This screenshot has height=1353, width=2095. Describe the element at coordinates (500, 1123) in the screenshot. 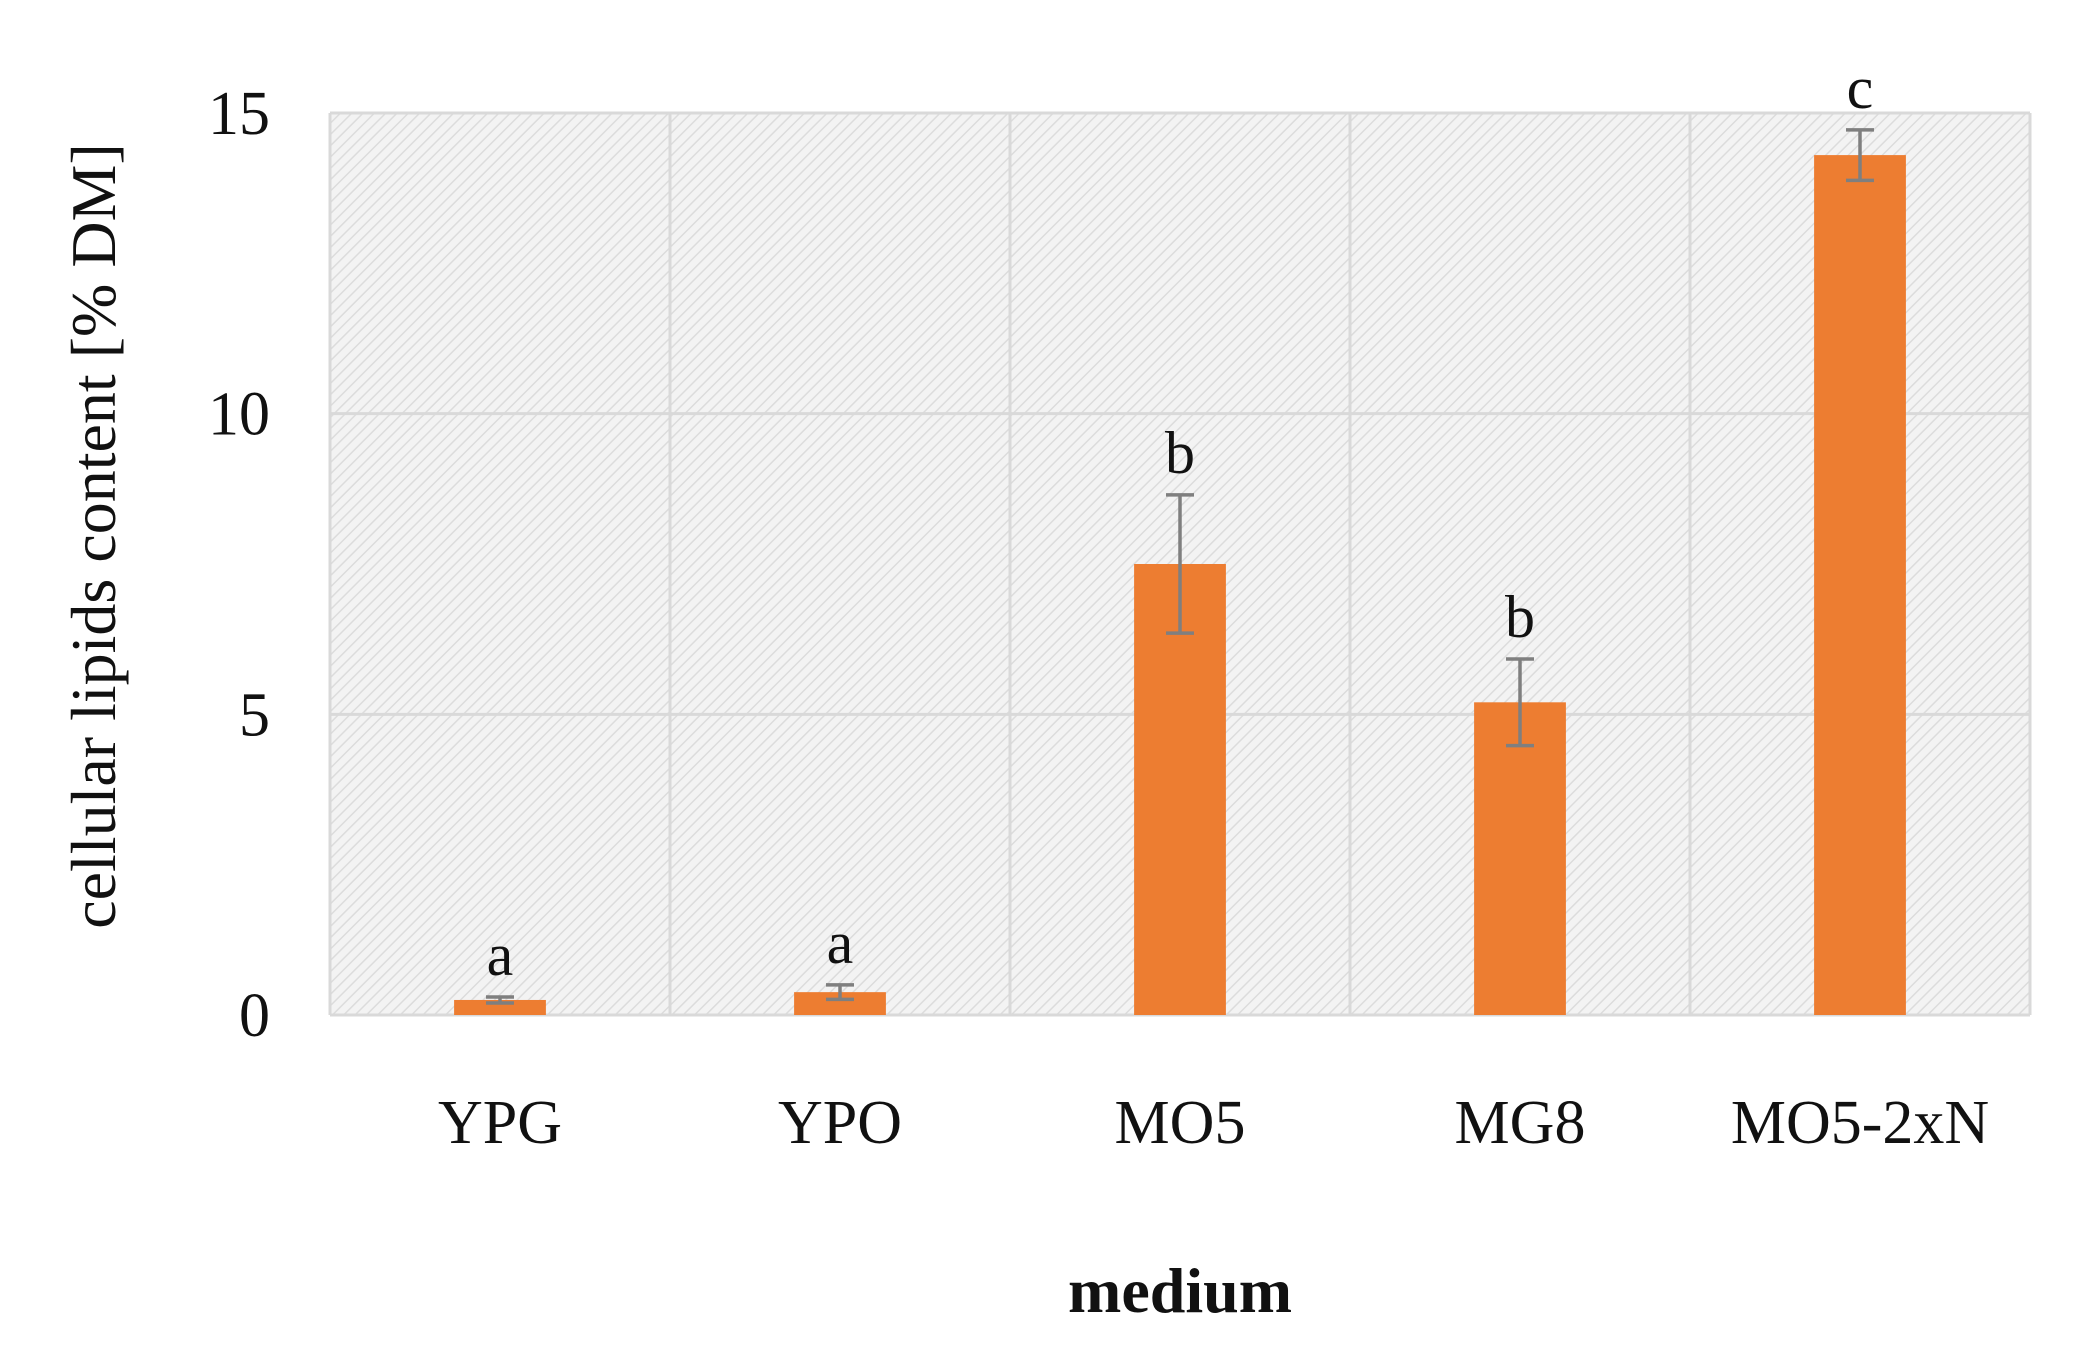

I see `x-tick-label: YPG` at that location.